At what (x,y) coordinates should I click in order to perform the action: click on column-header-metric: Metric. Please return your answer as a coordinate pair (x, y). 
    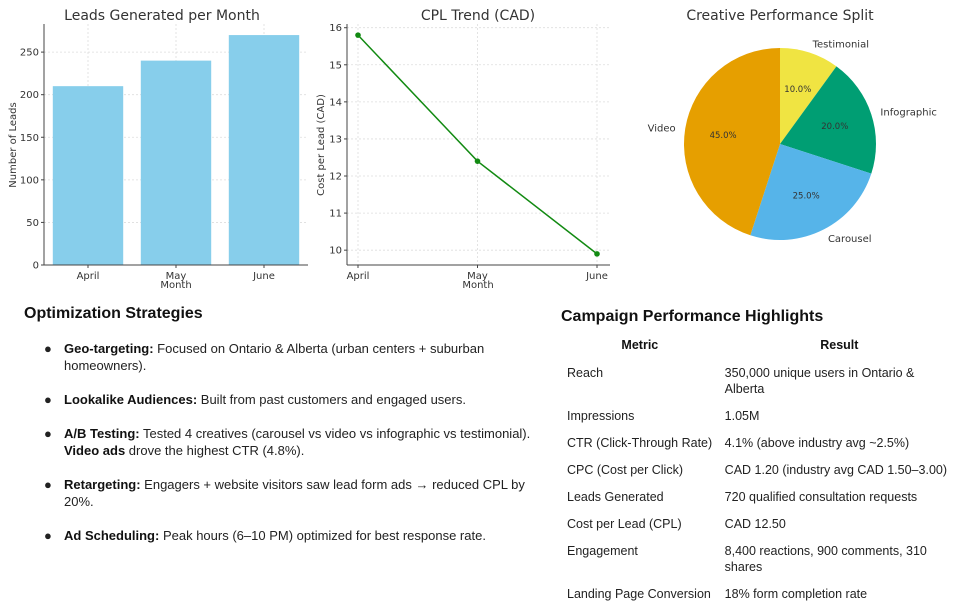
    Looking at the image, I should click on (640, 345).